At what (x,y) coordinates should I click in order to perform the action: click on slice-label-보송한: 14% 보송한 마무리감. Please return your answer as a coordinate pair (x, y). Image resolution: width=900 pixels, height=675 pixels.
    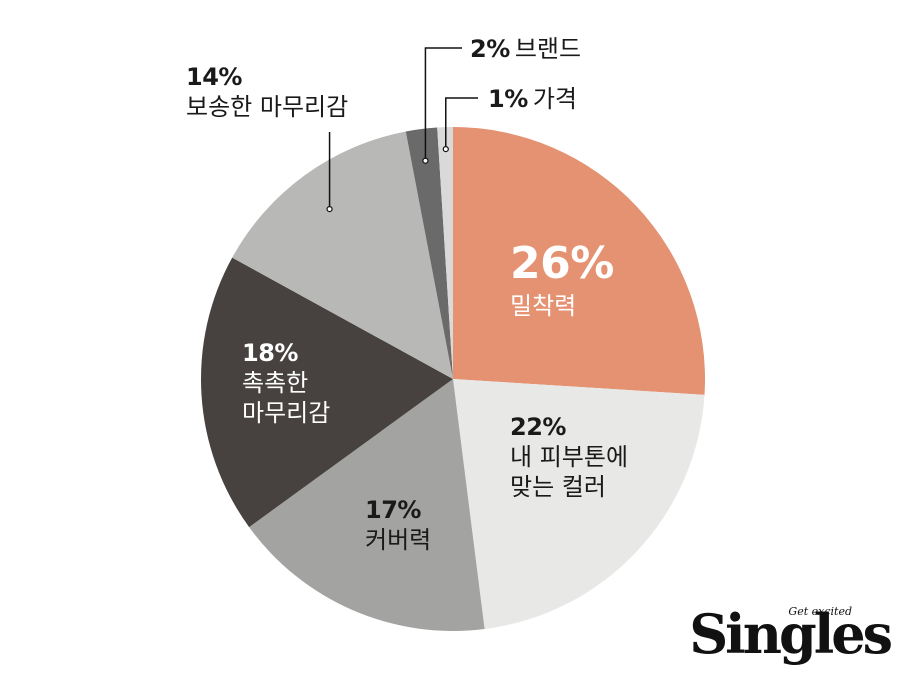
    Looking at the image, I should click on (267, 92).